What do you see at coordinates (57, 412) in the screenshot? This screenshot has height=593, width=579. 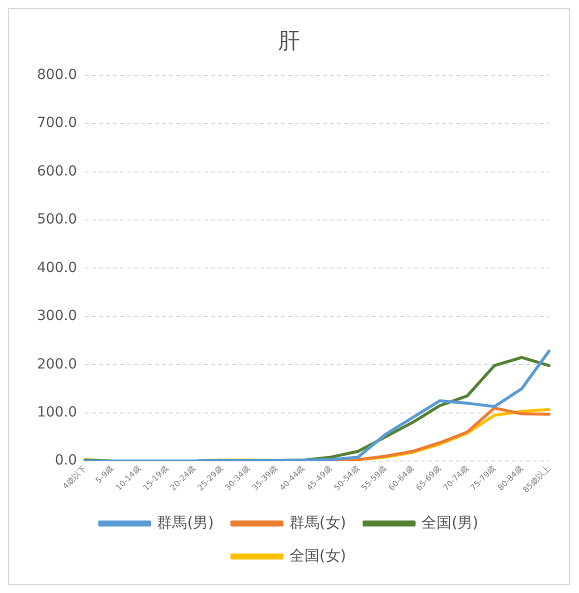 I see `y-tick-label: 100.0` at bounding box center [57, 412].